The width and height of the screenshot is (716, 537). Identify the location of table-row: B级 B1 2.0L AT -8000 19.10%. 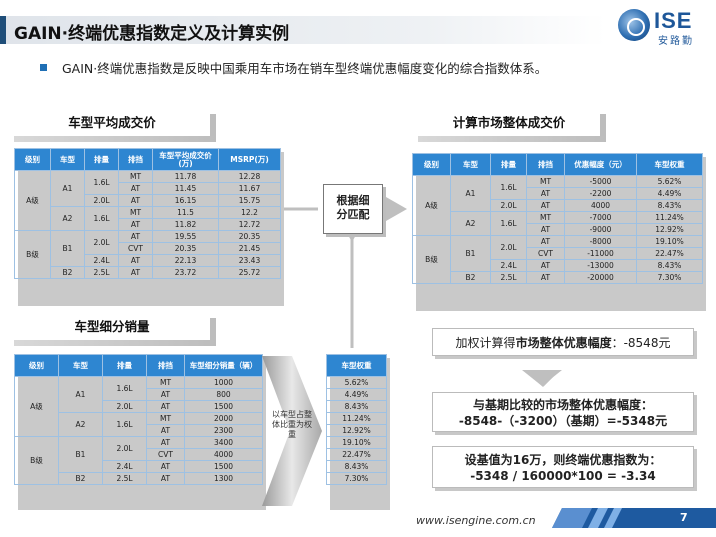
(557, 259).